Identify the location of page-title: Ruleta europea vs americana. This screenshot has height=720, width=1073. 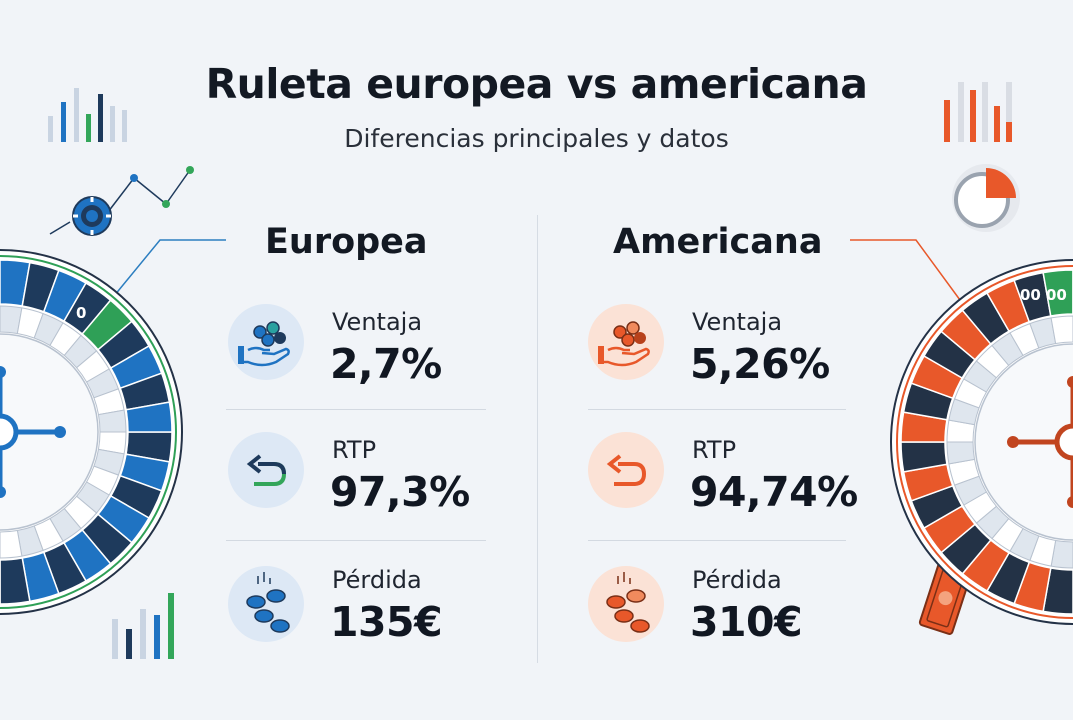
(536, 84).